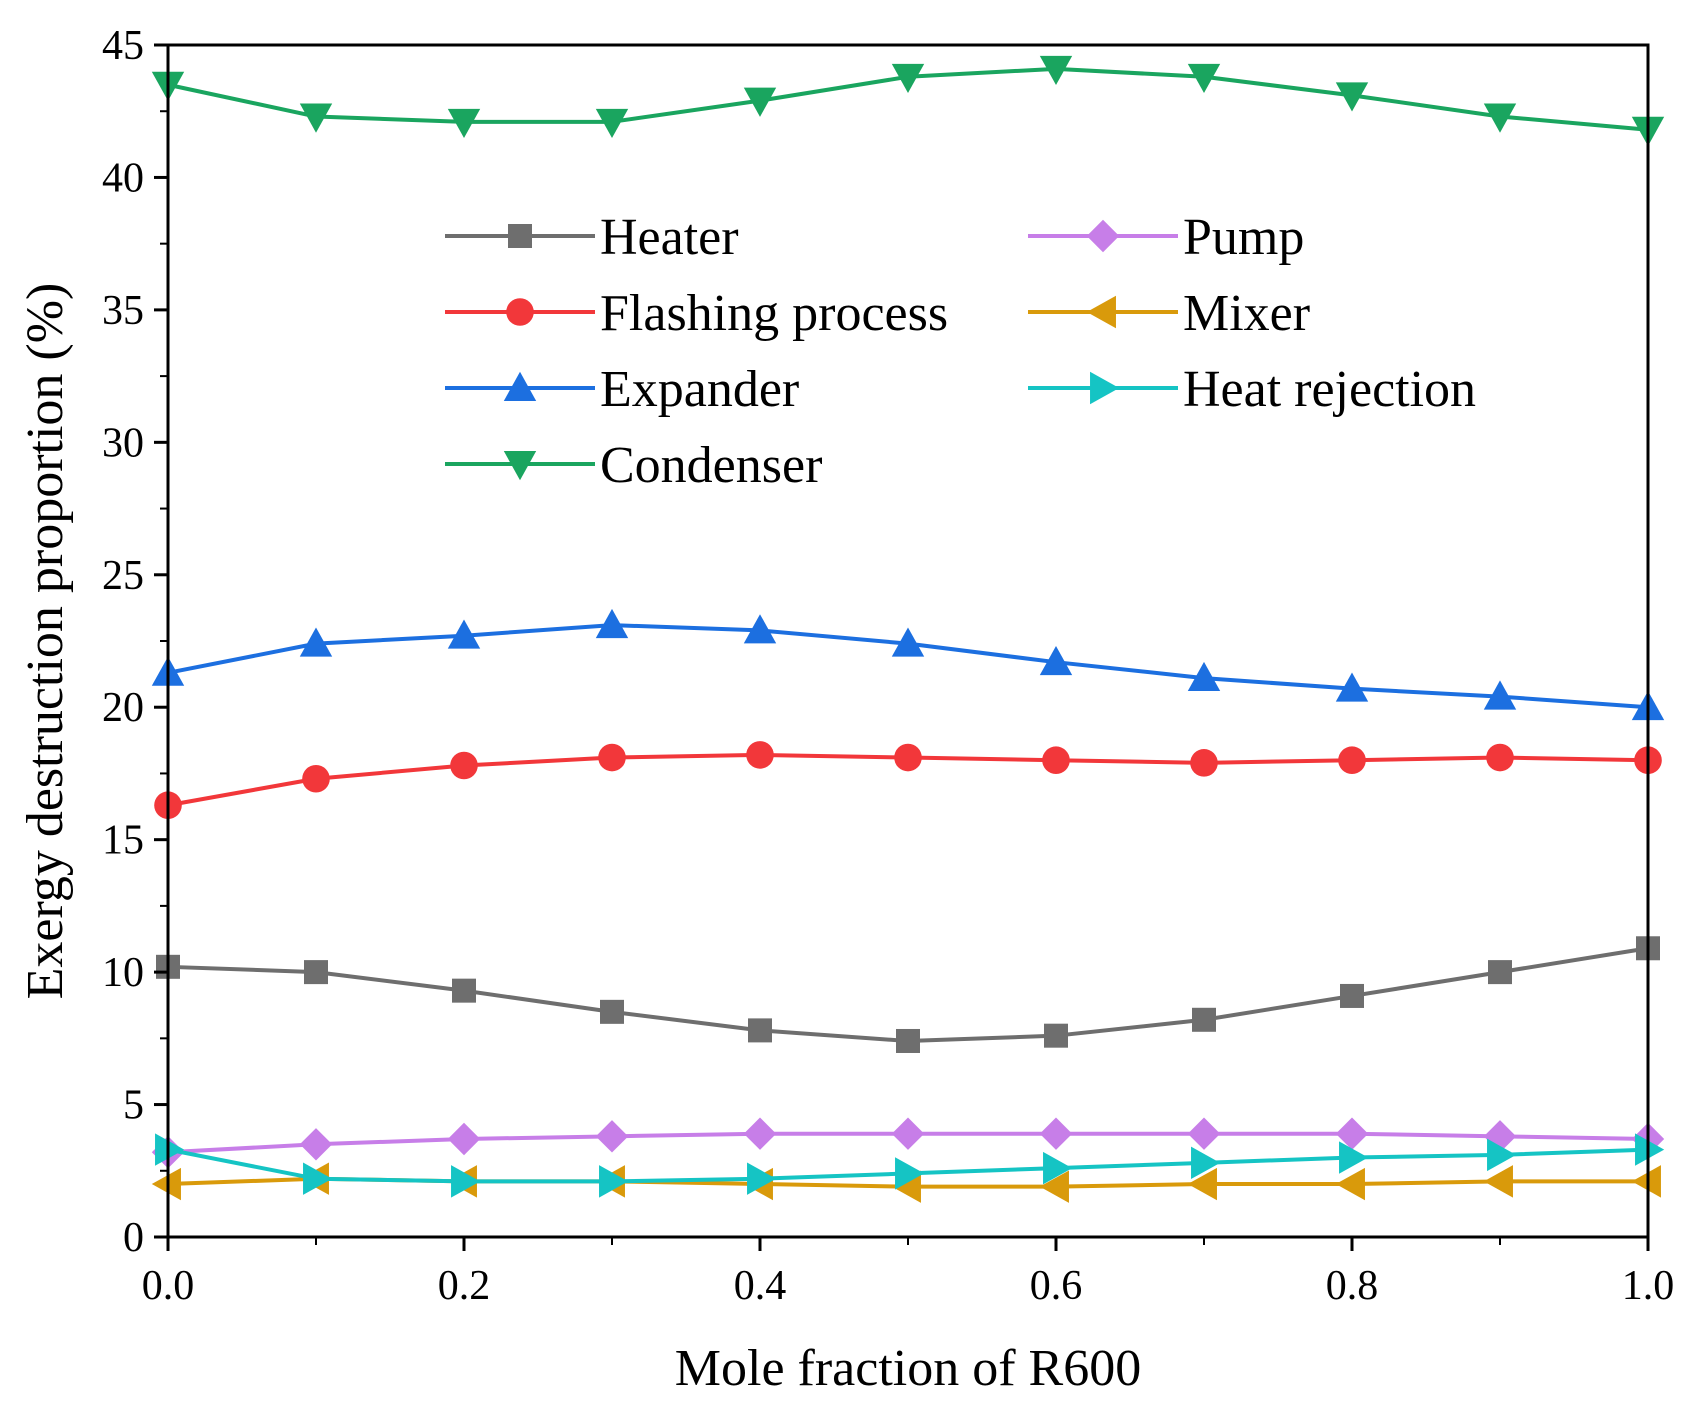  I want to click on y-tick-label: 30, so click(123, 443).